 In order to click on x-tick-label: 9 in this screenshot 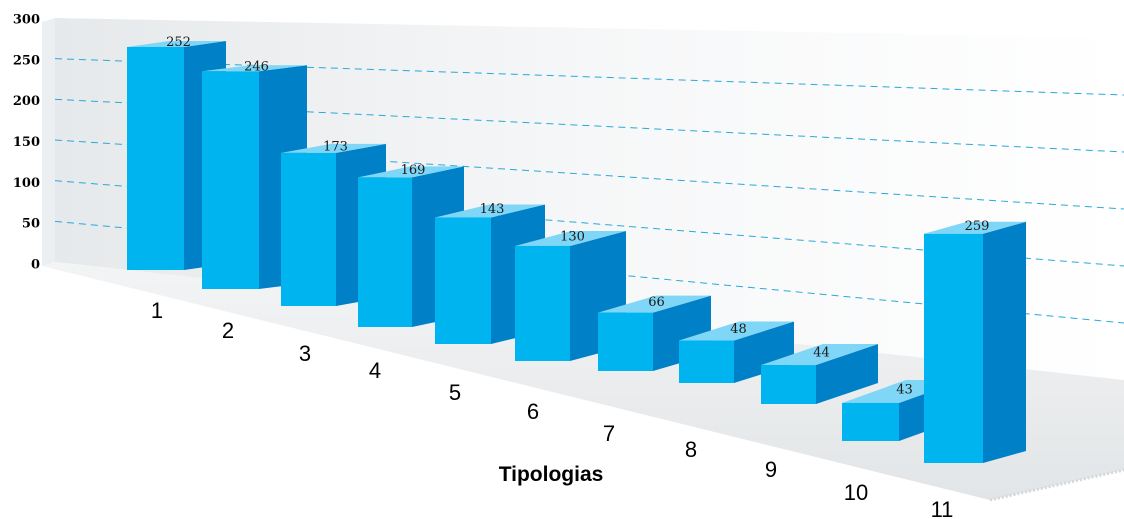, I will do `click(771, 469)`.